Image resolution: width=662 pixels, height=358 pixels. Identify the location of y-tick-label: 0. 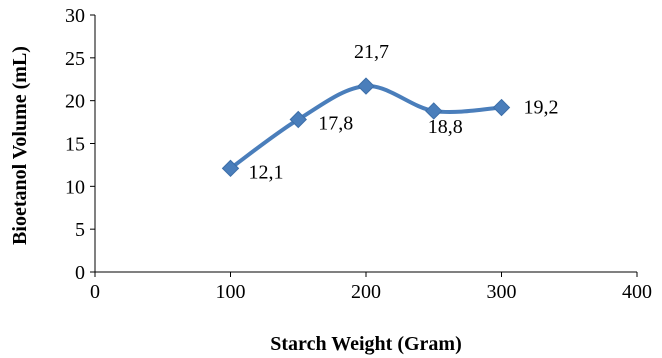
(80, 273).